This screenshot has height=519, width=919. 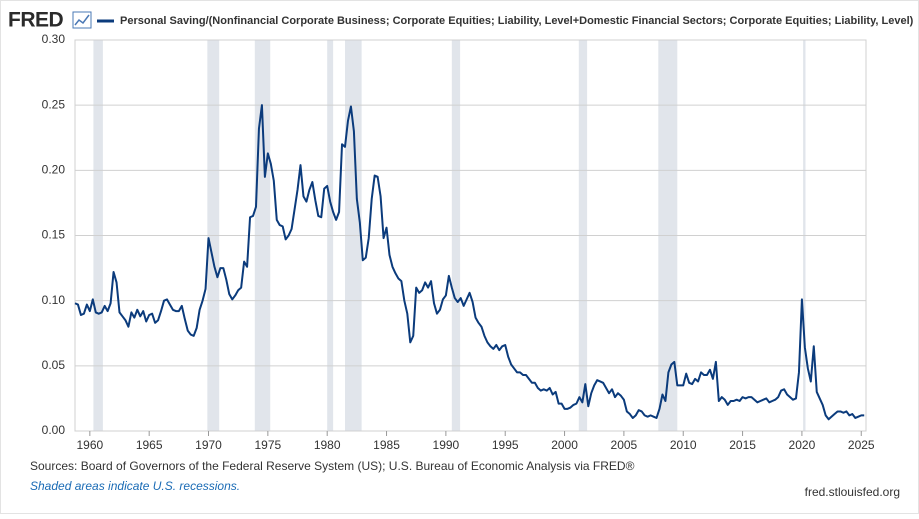 I want to click on x-tick-label: 1990, so click(x=446, y=445).